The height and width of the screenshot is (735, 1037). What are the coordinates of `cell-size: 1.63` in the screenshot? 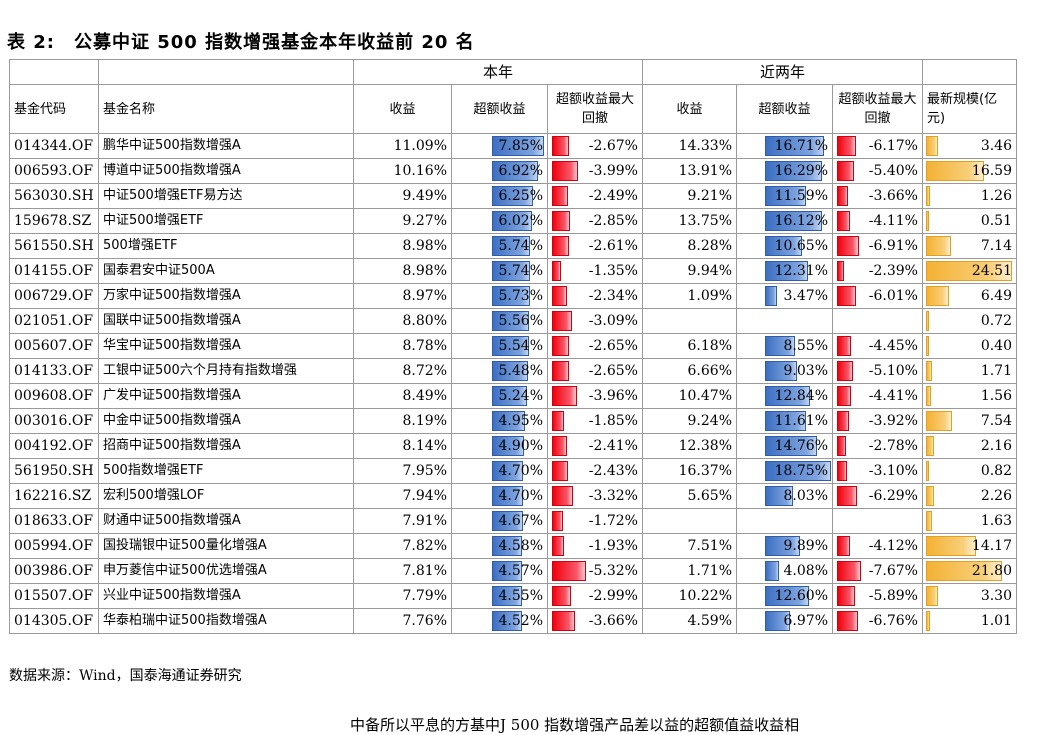 It's located at (969, 521).